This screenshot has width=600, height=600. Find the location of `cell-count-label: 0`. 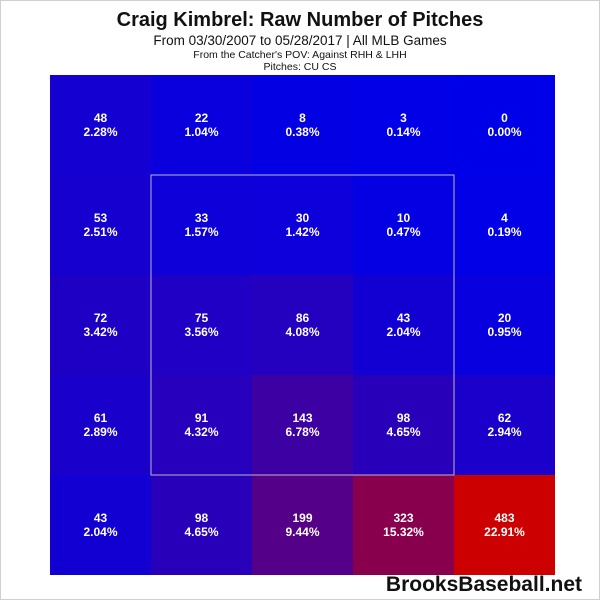

cell-count-label: 0 is located at coordinates (504, 118).